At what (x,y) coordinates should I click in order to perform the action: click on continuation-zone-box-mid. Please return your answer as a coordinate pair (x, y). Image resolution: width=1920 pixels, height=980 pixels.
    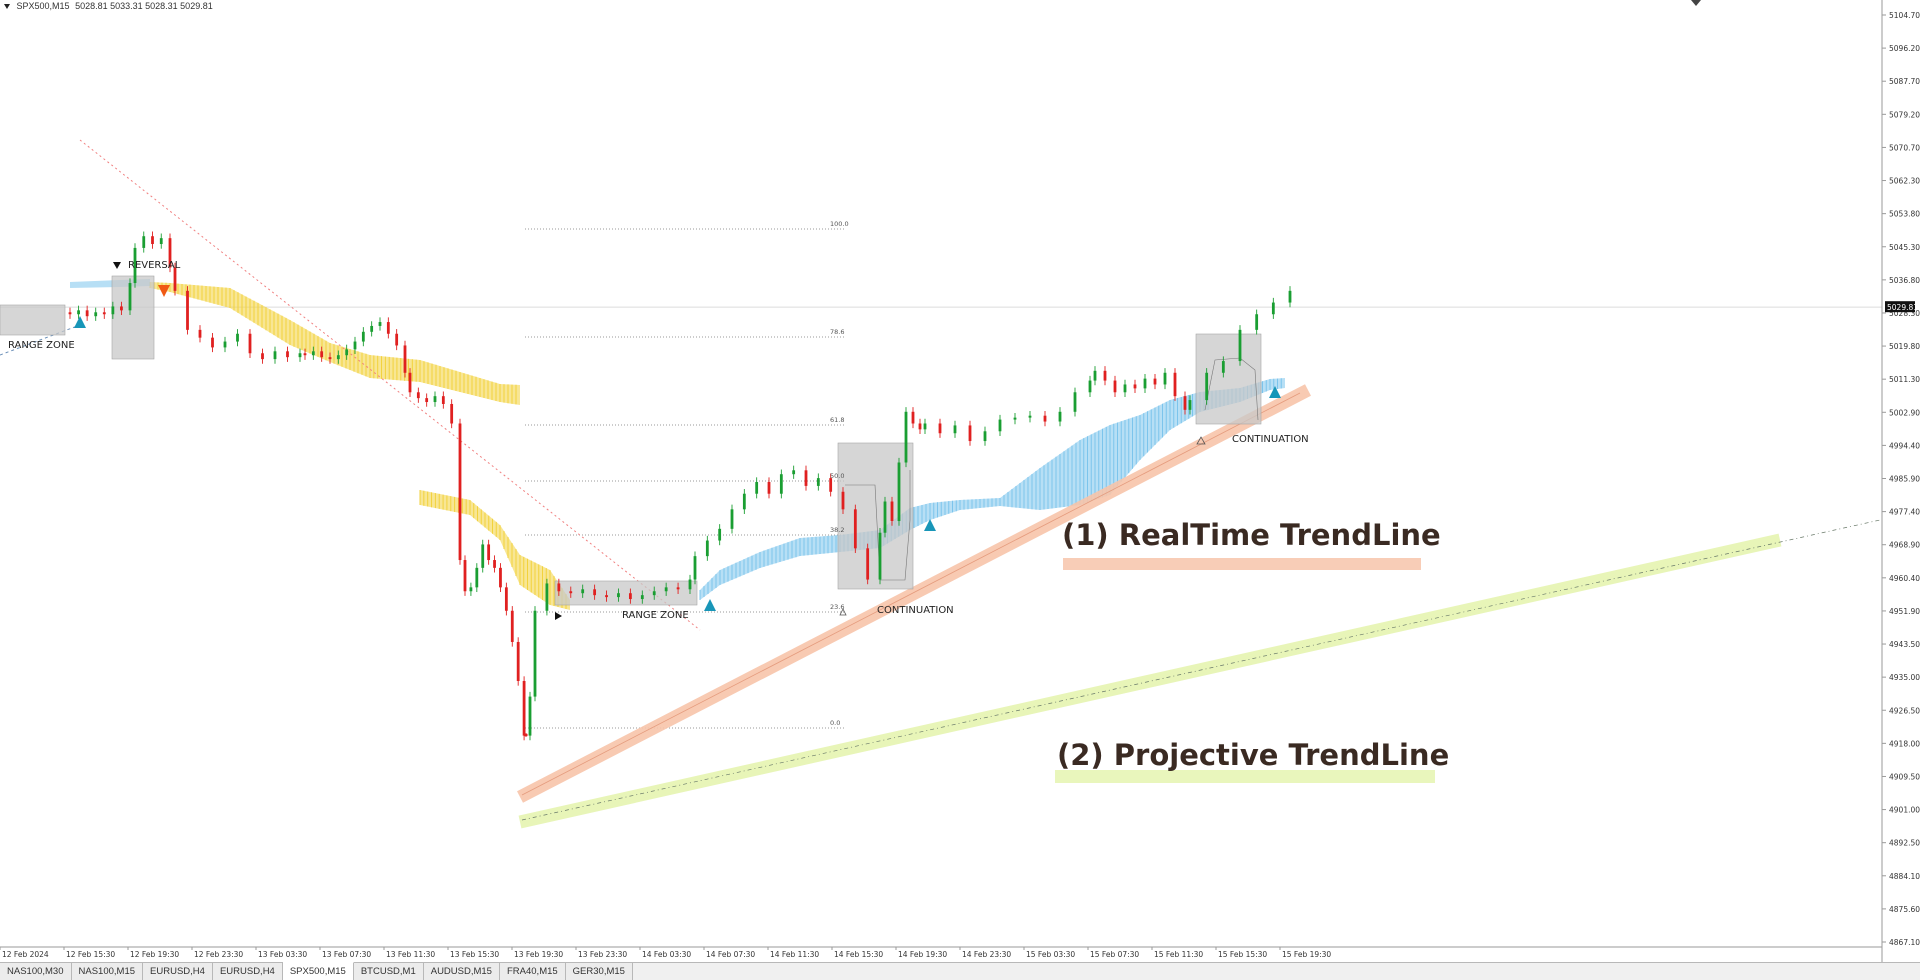
    Looking at the image, I should click on (875, 516).